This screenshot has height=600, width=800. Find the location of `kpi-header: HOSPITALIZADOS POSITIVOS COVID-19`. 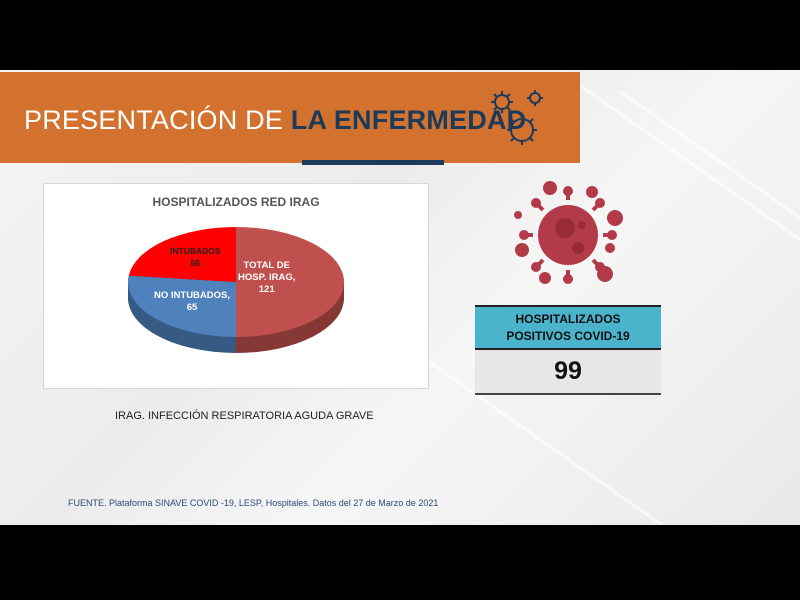

kpi-header: HOSPITALIZADOS POSITIVOS COVID-19 is located at coordinates (568, 327).